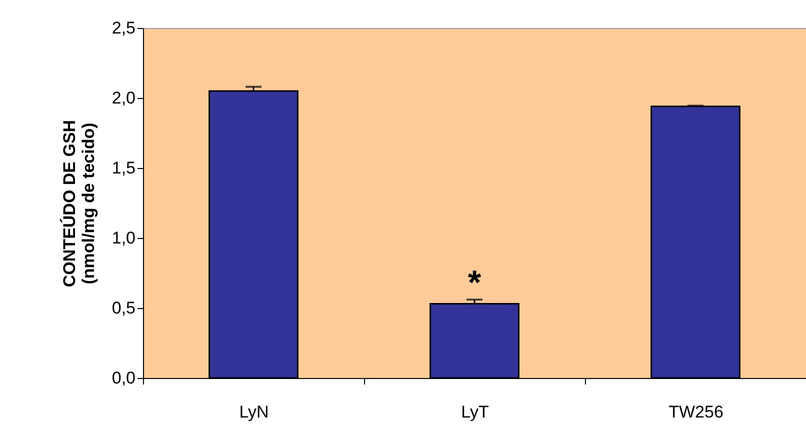  Describe the element at coordinates (124, 238) in the screenshot. I see `y-tick-label: 1,0` at that location.